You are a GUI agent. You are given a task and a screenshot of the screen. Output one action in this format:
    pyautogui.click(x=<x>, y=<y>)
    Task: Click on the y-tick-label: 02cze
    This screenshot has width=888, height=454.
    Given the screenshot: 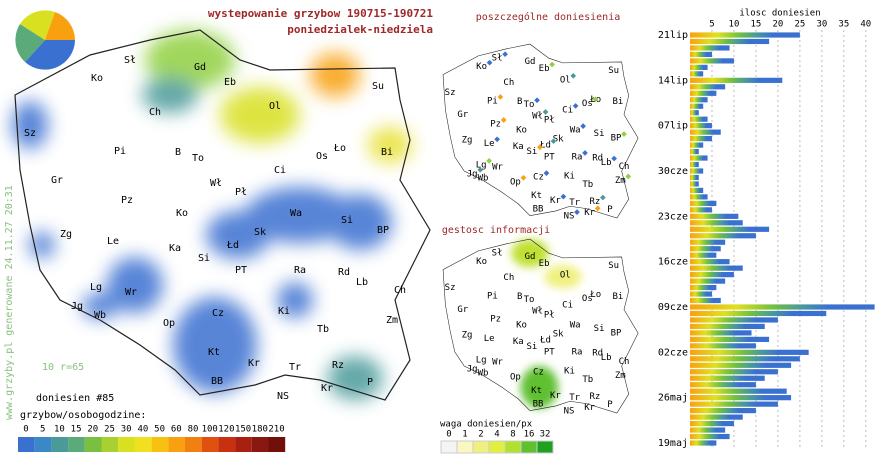 What is the action you would take?
    pyautogui.click(x=673, y=352)
    